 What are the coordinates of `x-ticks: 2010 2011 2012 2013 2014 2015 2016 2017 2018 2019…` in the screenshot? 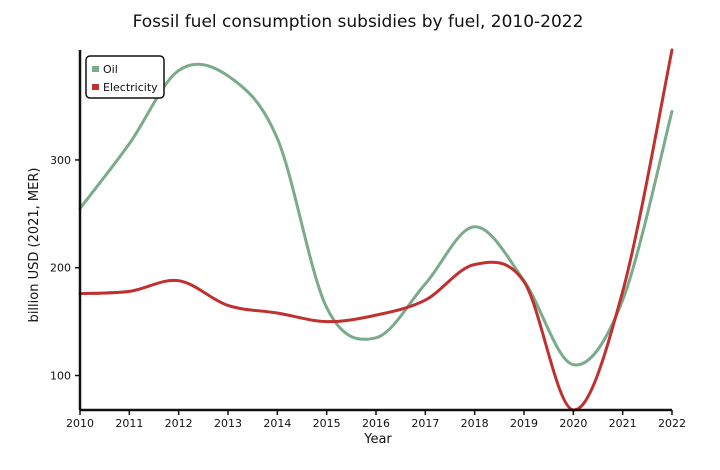 It's located at (376, 420).